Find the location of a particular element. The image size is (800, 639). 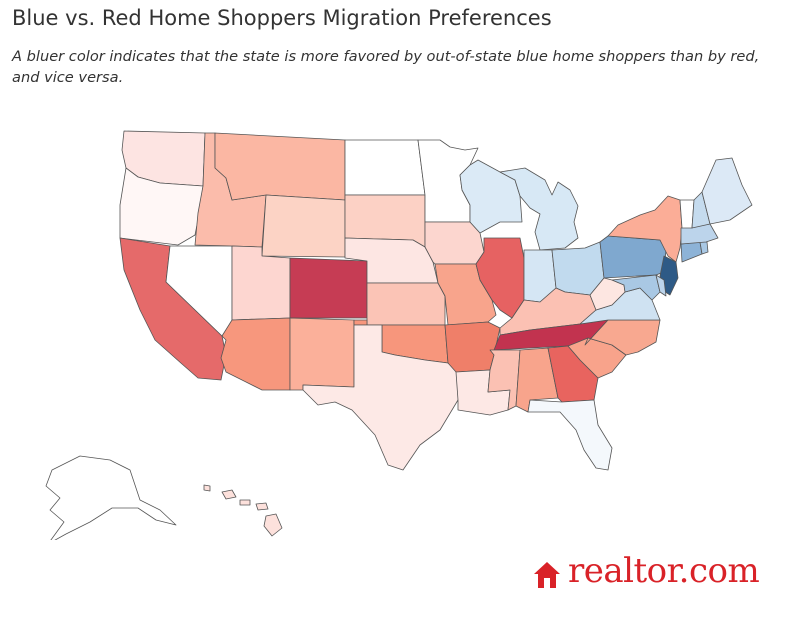

state-WY is located at coordinates (303, 226).